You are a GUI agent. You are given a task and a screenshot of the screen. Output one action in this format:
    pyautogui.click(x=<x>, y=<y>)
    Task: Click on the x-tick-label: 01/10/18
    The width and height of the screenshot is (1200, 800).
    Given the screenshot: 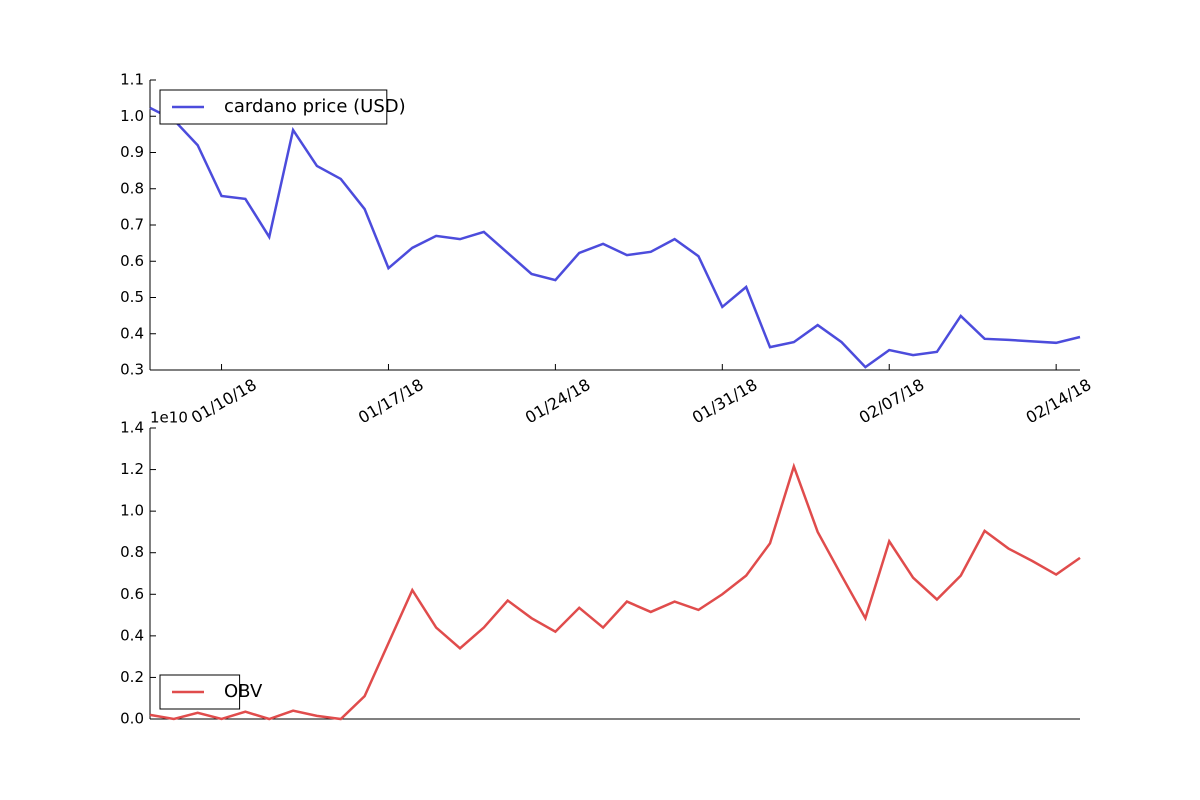 What is the action you would take?
    pyautogui.click(x=224, y=401)
    